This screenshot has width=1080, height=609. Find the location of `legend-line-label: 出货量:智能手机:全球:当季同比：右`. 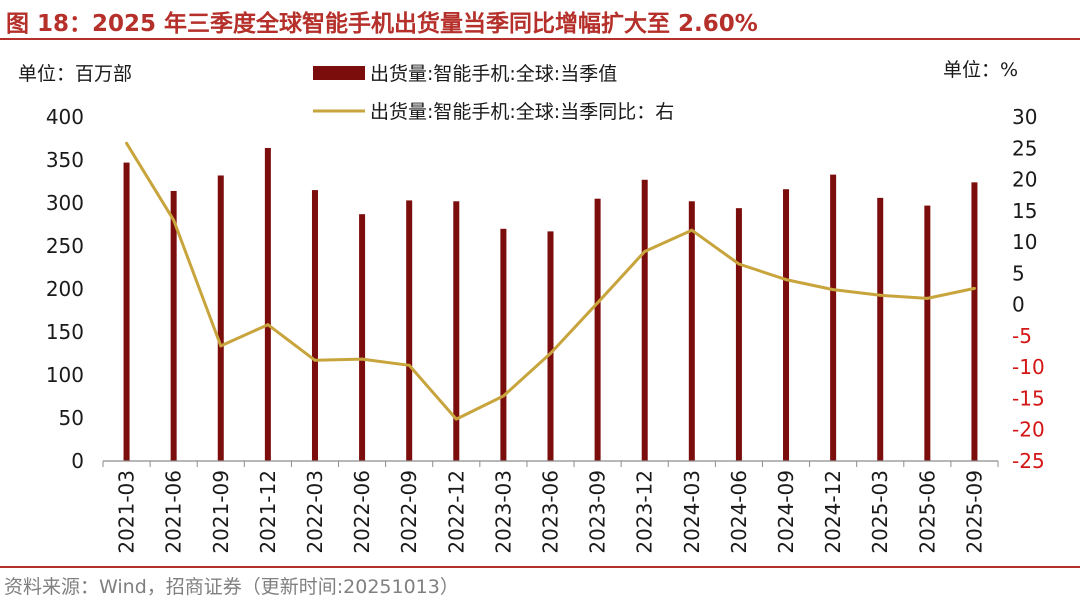

legend-line-label: 出货量:智能手机:全球:当季同比：右 is located at coordinates (522, 112).